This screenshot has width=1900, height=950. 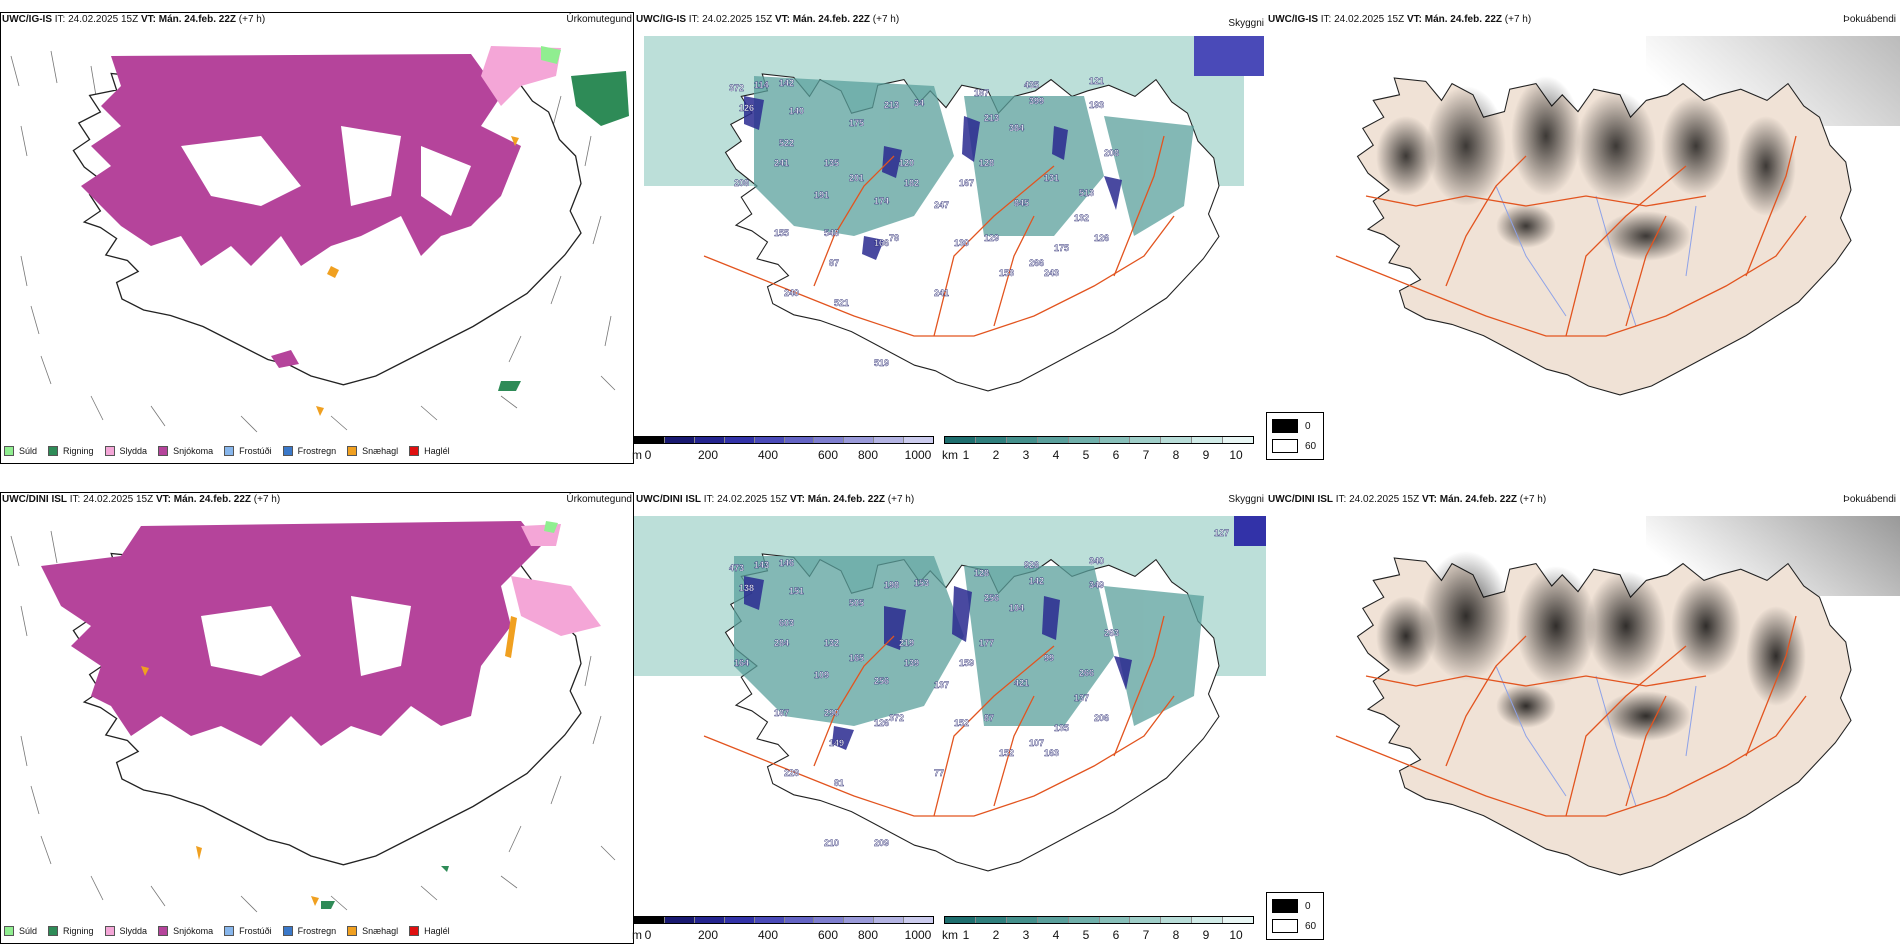 I want to click on scale-tick: 5, so click(x=1086, y=935).